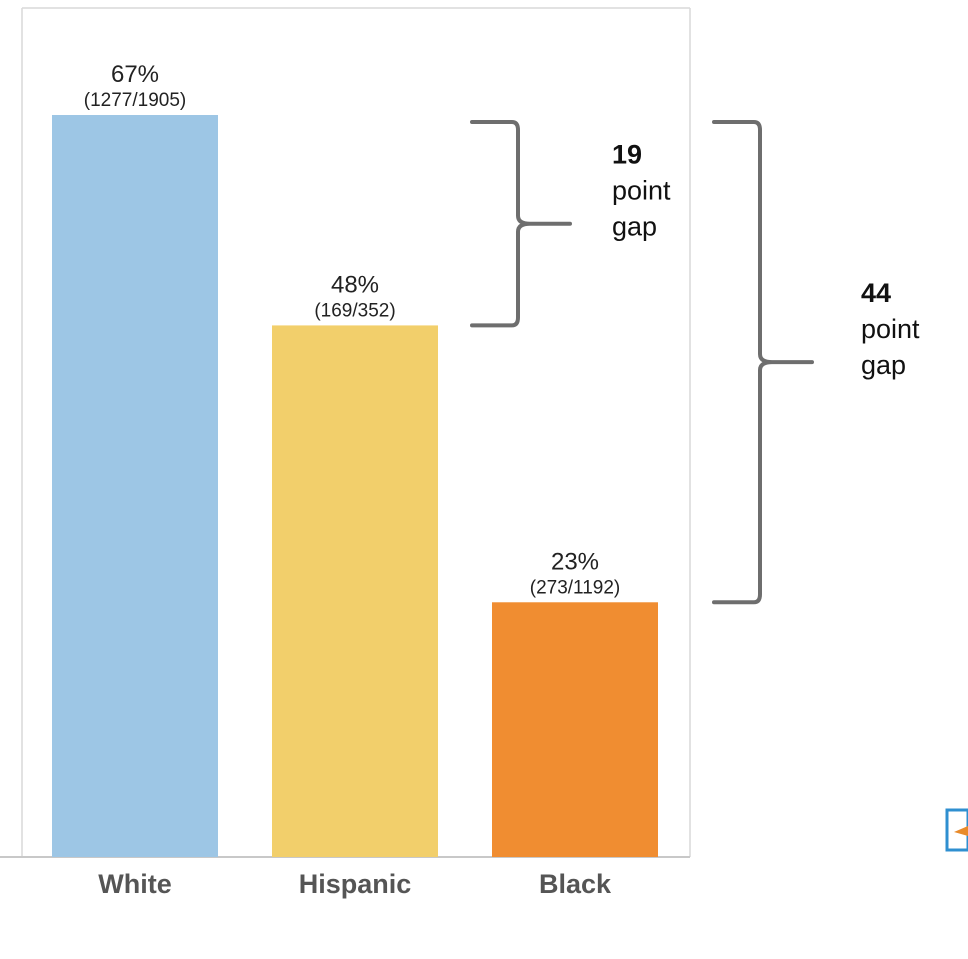 Image resolution: width=968 pixels, height=959 pixels. Describe the element at coordinates (355, 884) in the screenshot. I see `category-label-hispanic: Hispanic` at that location.